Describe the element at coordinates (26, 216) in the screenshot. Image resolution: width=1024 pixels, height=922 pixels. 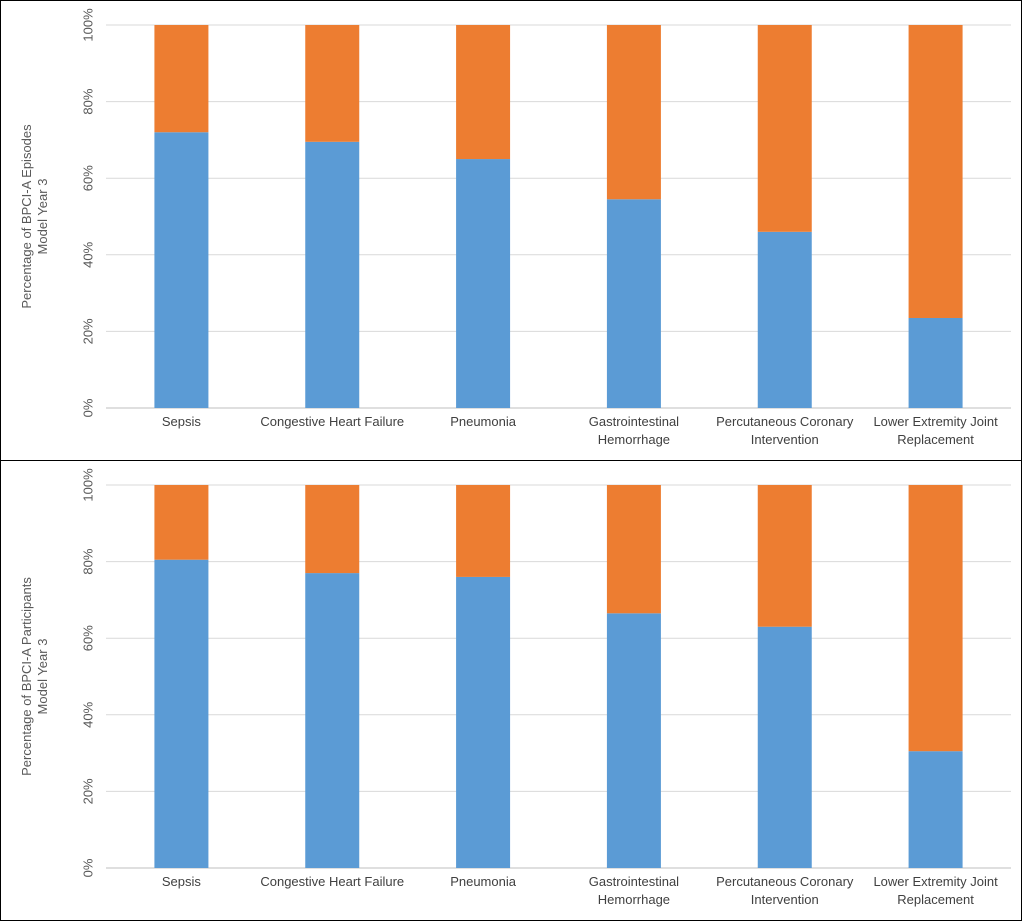
I see `y-axis-label: Percentage of BPCI-A Episodes` at that location.